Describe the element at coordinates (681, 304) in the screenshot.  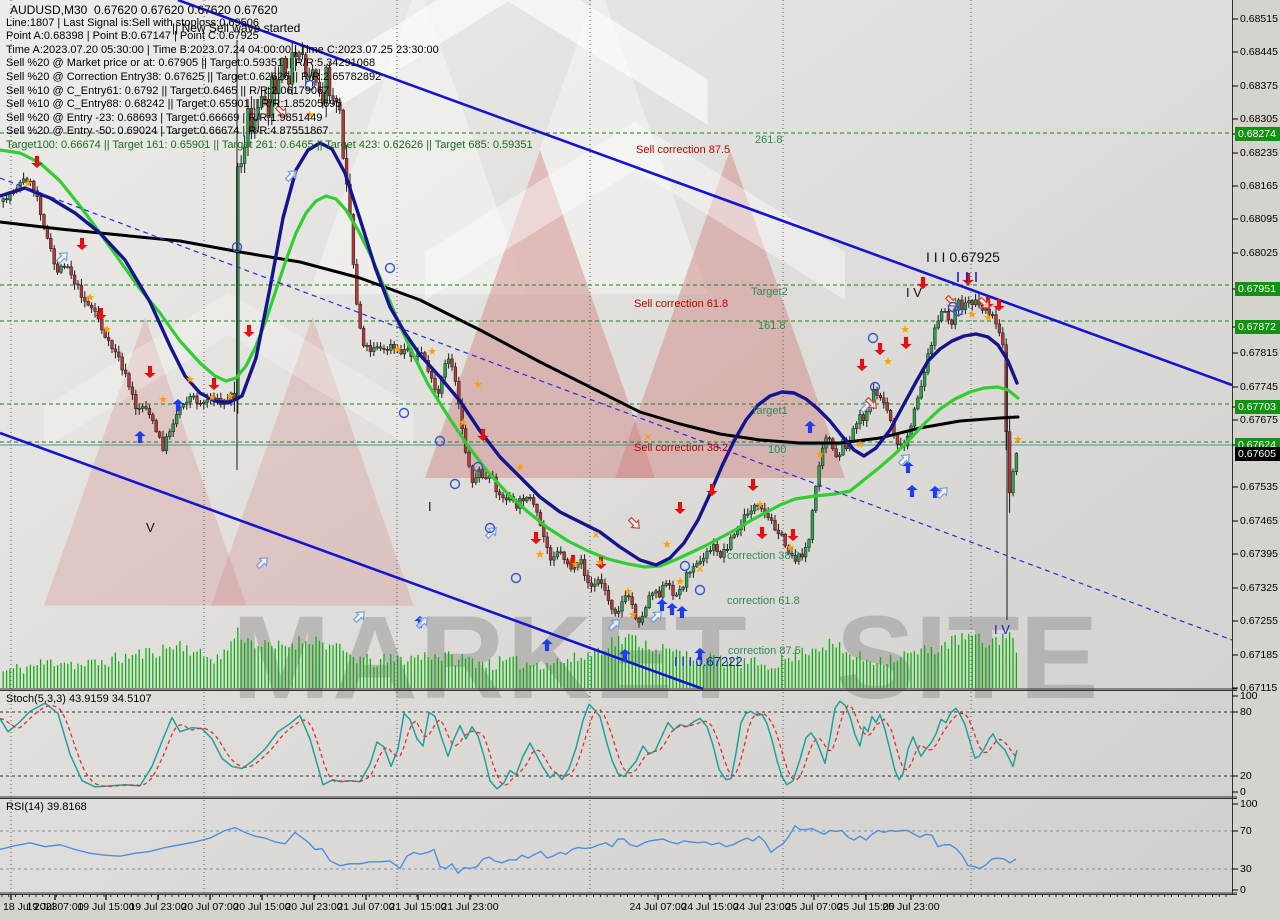
I see `sell-correction-label: Sell correction 61.8` at that location.